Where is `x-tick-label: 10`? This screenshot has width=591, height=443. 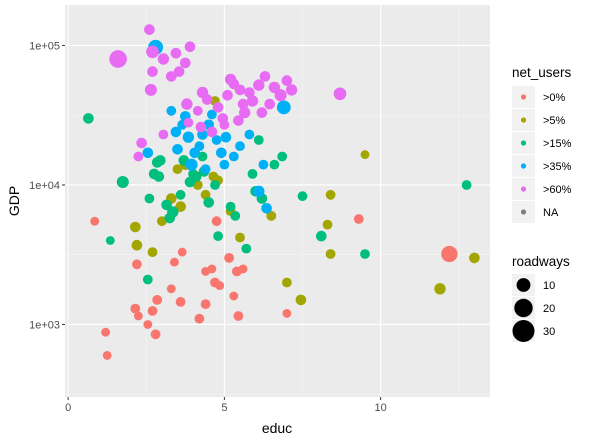
x-tick-label: 10 is located at coordinates (381, 408).